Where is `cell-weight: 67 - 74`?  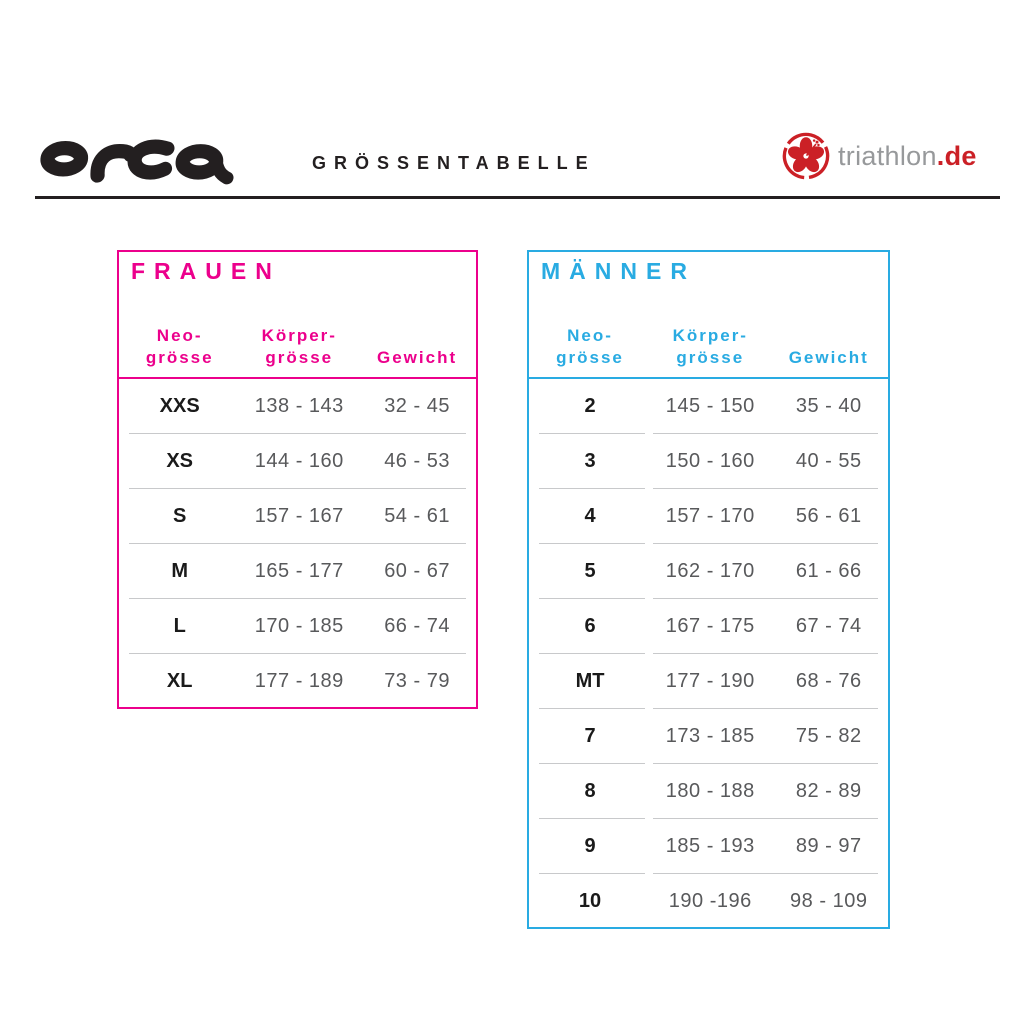 cell-weight: 67 - 74 is located at coordinates (828, 626).